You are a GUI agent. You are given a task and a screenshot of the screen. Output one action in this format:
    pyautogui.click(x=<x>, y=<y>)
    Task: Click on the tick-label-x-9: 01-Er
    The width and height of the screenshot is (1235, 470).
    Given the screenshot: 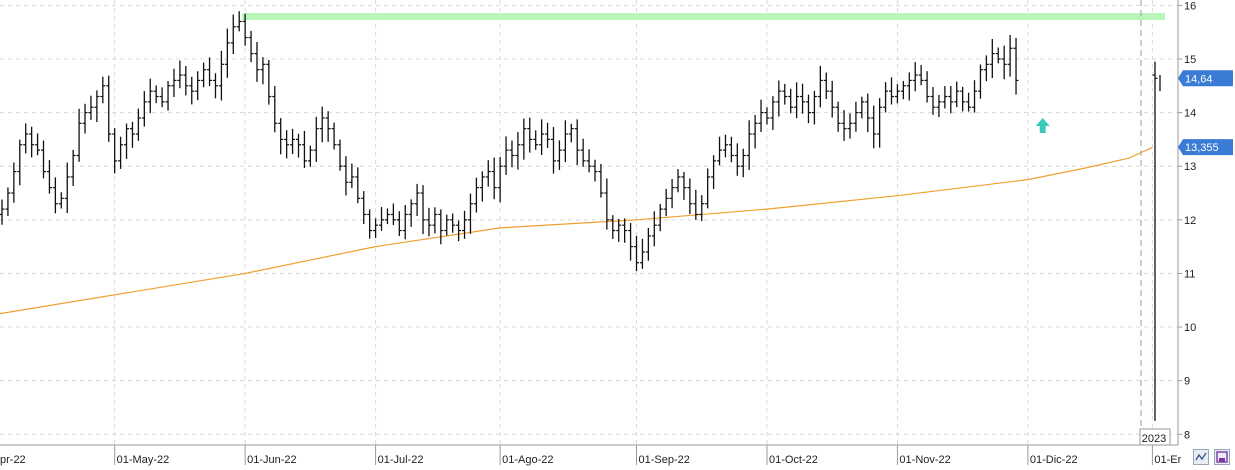 What is the action you would take?
    pyautogui.click(x=1167, y=460)
    